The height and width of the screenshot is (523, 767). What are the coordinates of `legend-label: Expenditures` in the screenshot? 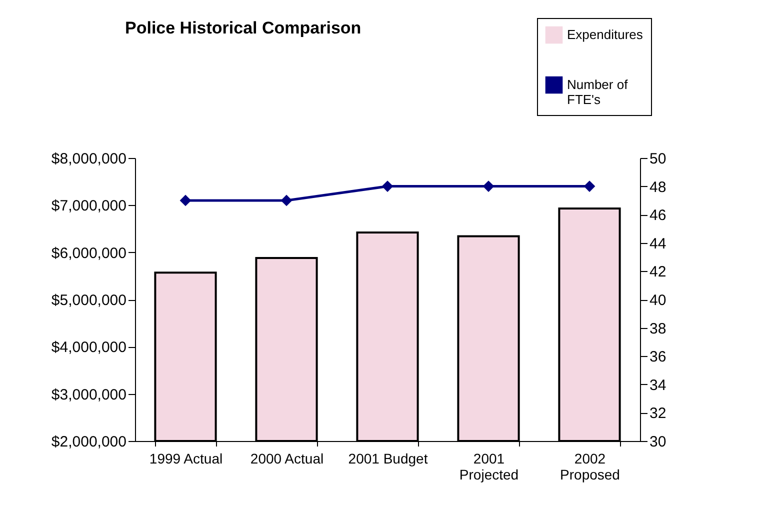 It's located at (605, 34).